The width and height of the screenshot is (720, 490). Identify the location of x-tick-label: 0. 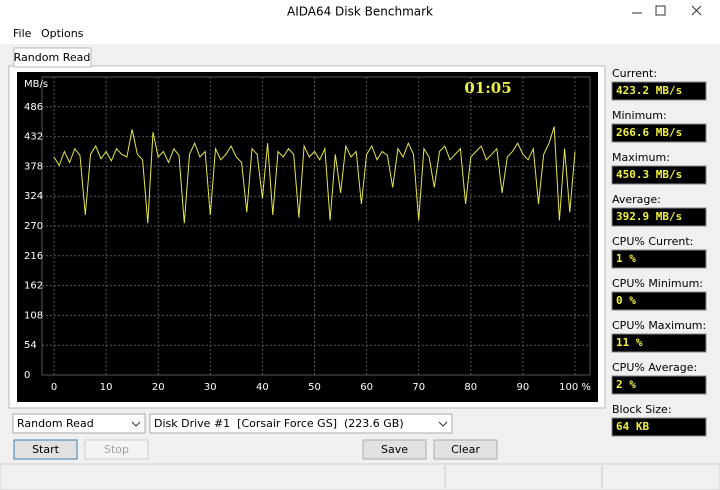
(54, 387).